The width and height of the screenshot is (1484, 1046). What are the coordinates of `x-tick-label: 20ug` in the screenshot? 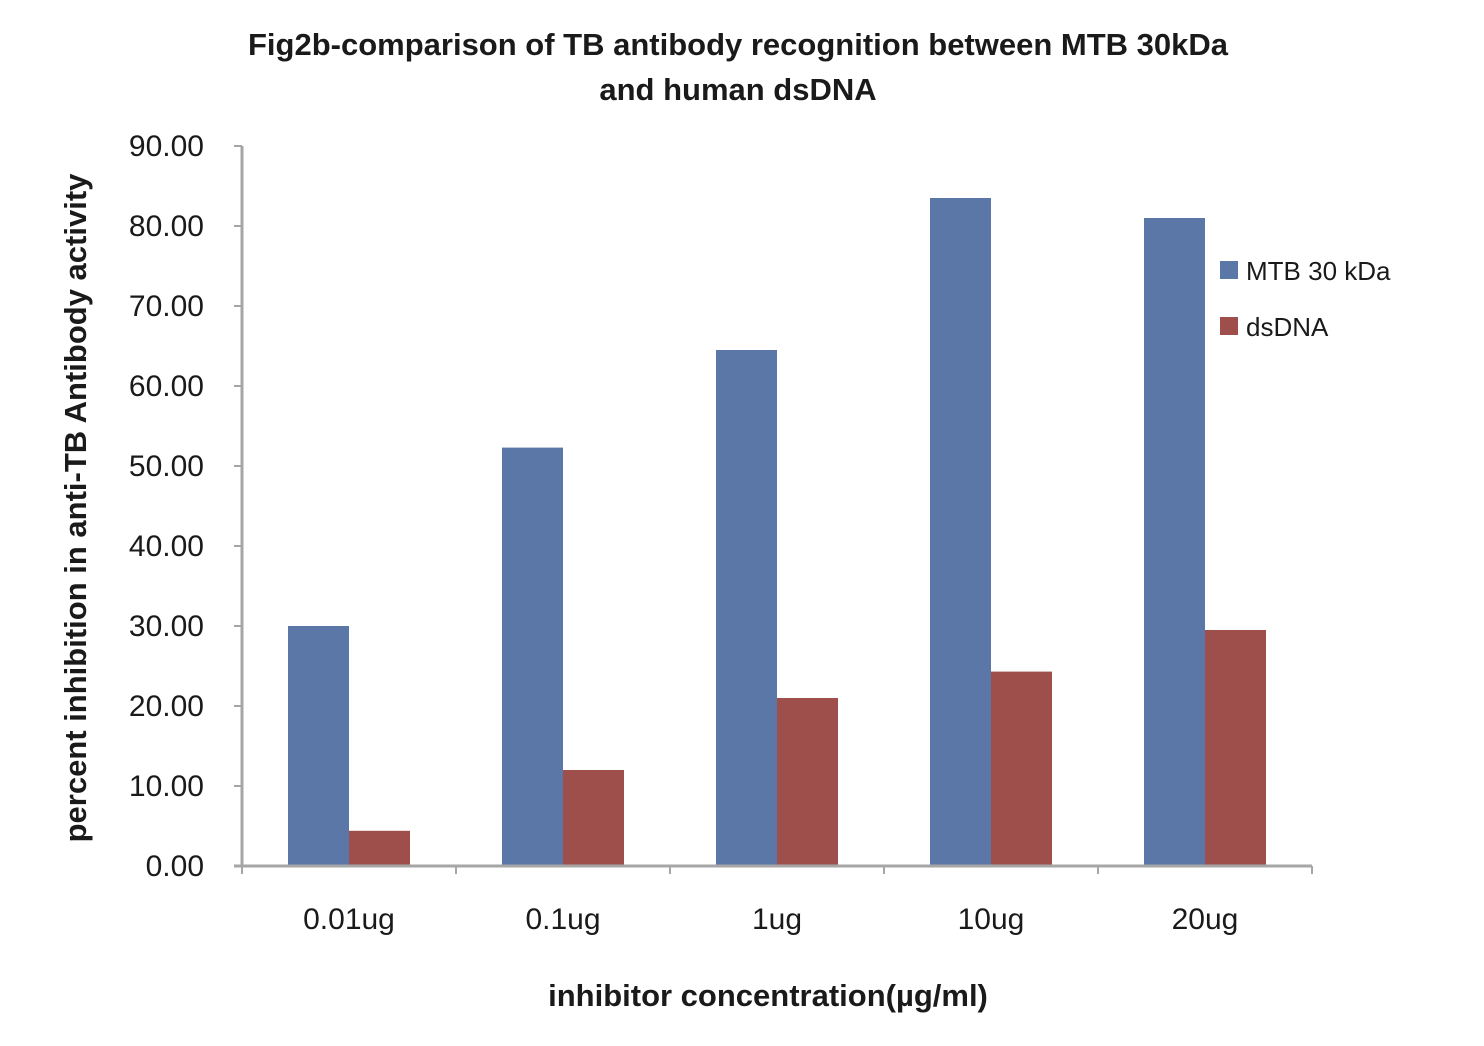 It's located at (1205, 919).